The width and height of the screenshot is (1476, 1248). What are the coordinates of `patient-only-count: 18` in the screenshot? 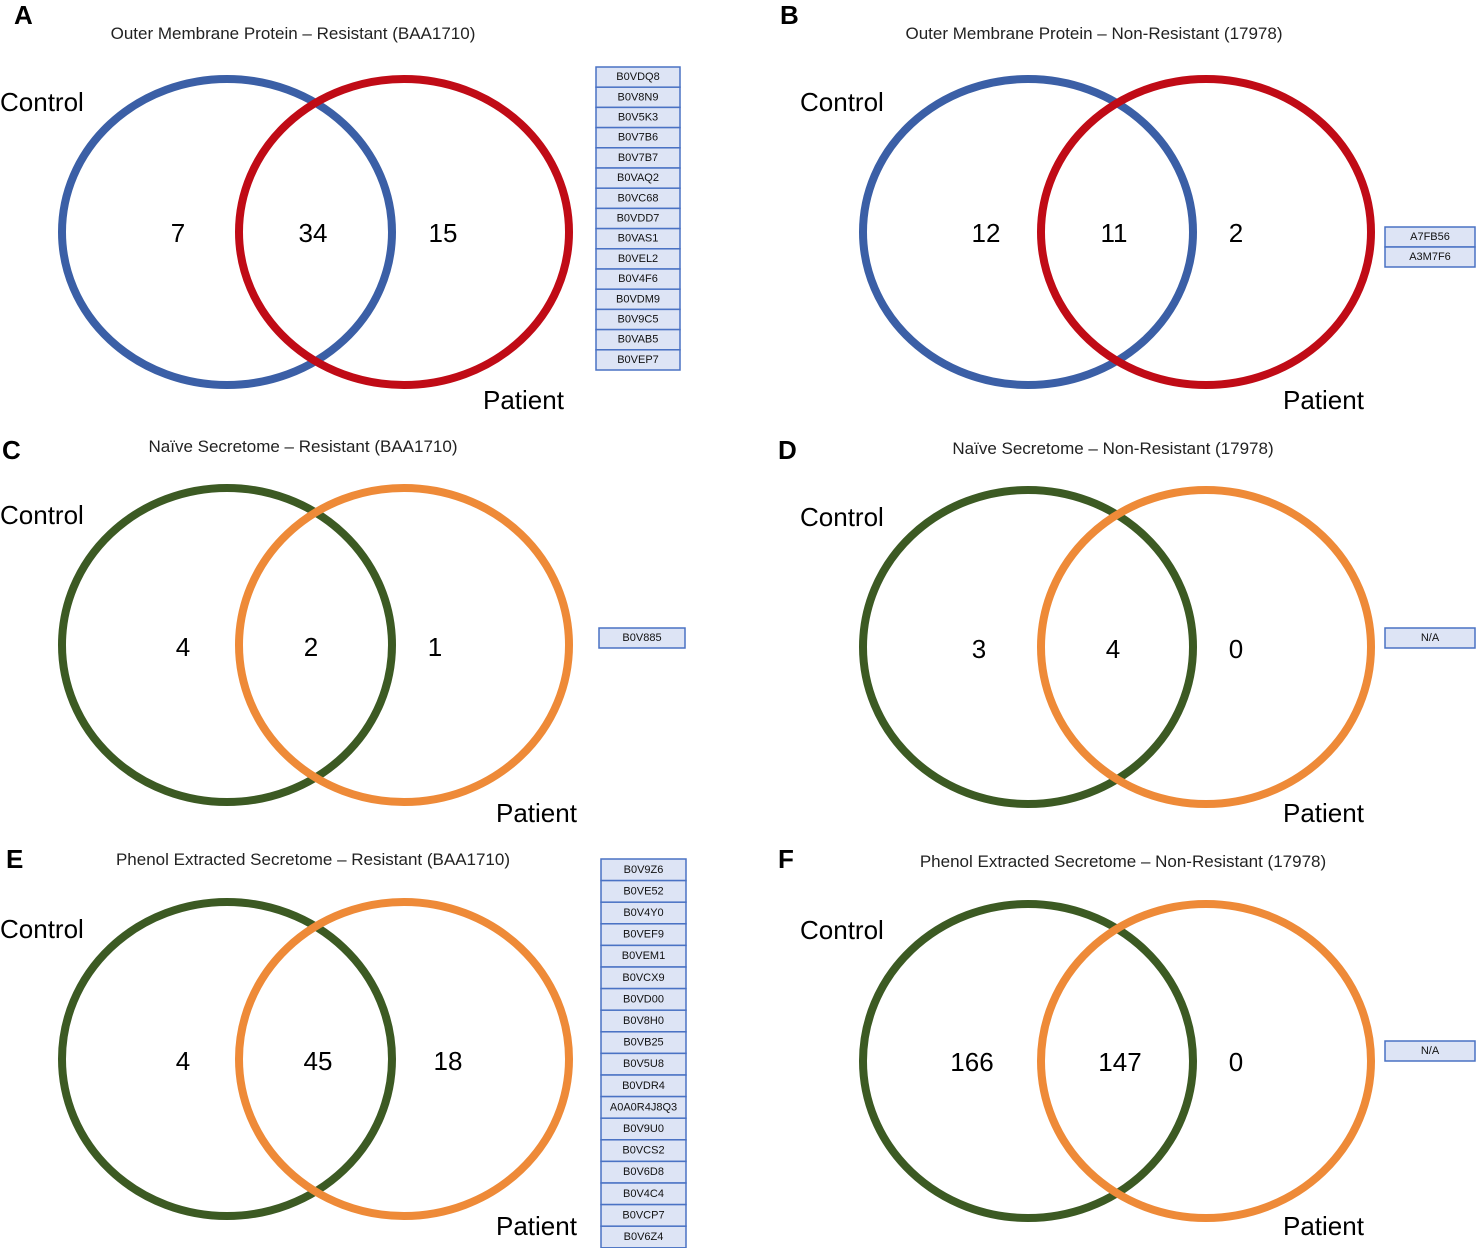 It's located at (448, 1061).